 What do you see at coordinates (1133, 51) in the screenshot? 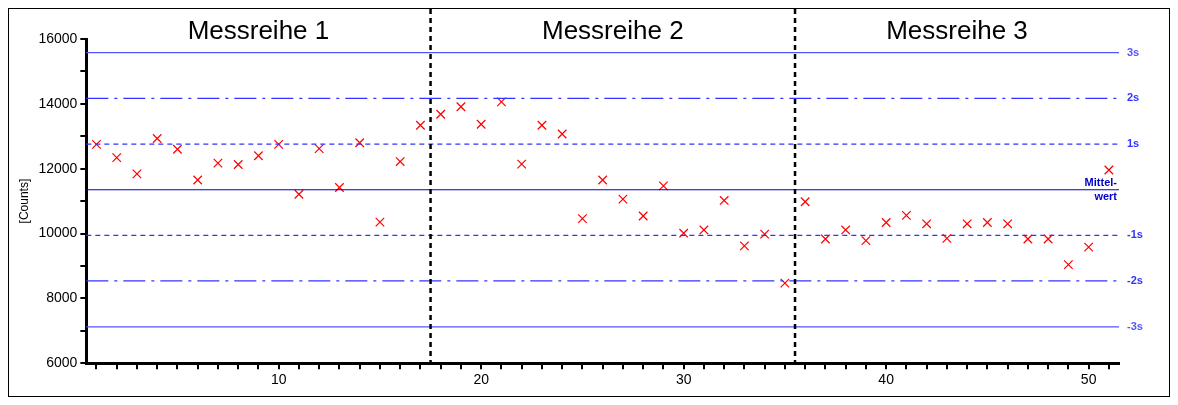
I see `ref-line-label: 3s` at bounding box center [1133, 51].